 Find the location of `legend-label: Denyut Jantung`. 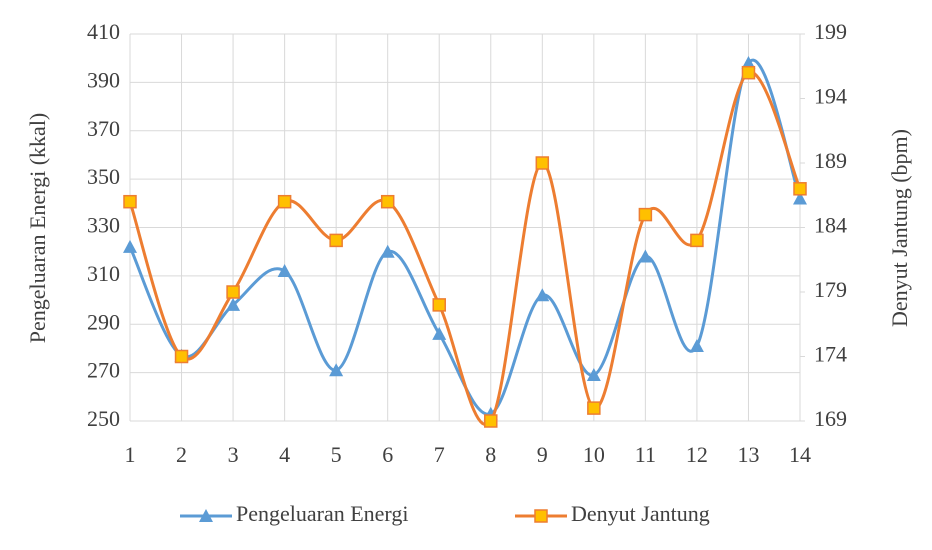

legend-label: Denyut Jantung is located at coordinates (640, 513).